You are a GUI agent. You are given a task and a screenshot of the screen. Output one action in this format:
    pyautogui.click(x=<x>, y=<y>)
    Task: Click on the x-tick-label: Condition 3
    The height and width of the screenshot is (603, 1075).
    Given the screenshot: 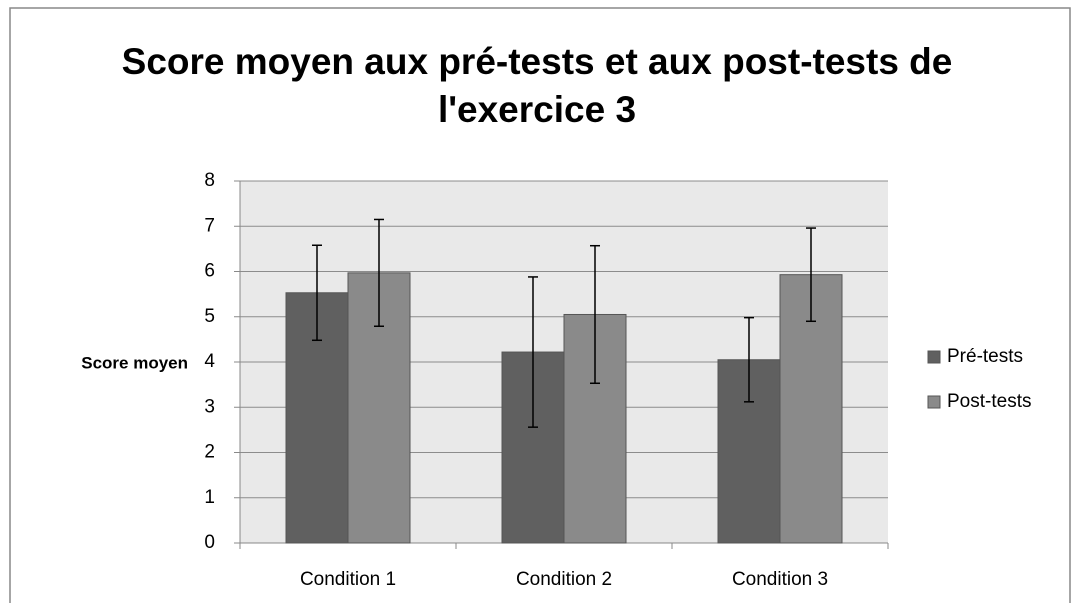 What is the action you would take?
    pyautogui.click(x=780, y=579)
    